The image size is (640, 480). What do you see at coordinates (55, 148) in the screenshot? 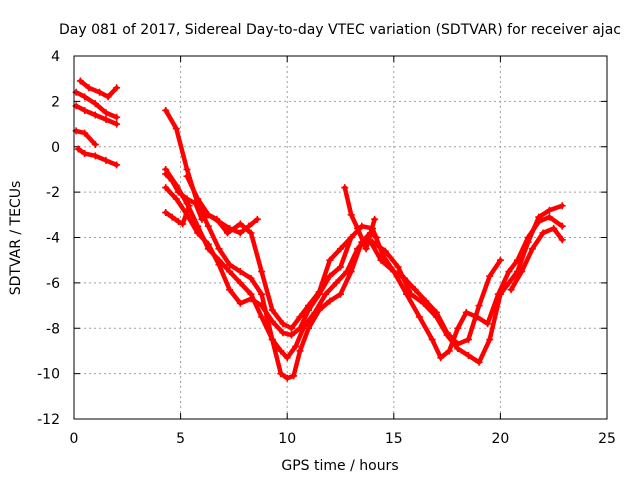
I see `y-tick-label: 0` at bounding box center [55, 148].